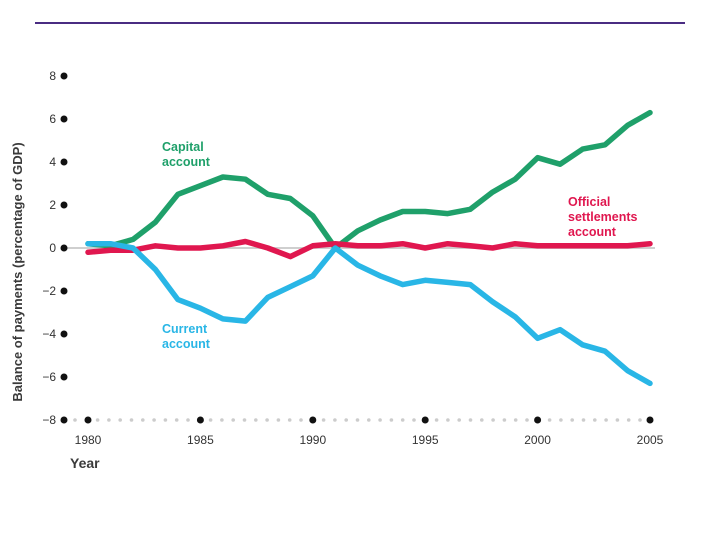 This screenshot has height=540, width=720. Describe the element at coordinates (49, 334) in the screenshot. I see `y-tick-label: −4` at that location.